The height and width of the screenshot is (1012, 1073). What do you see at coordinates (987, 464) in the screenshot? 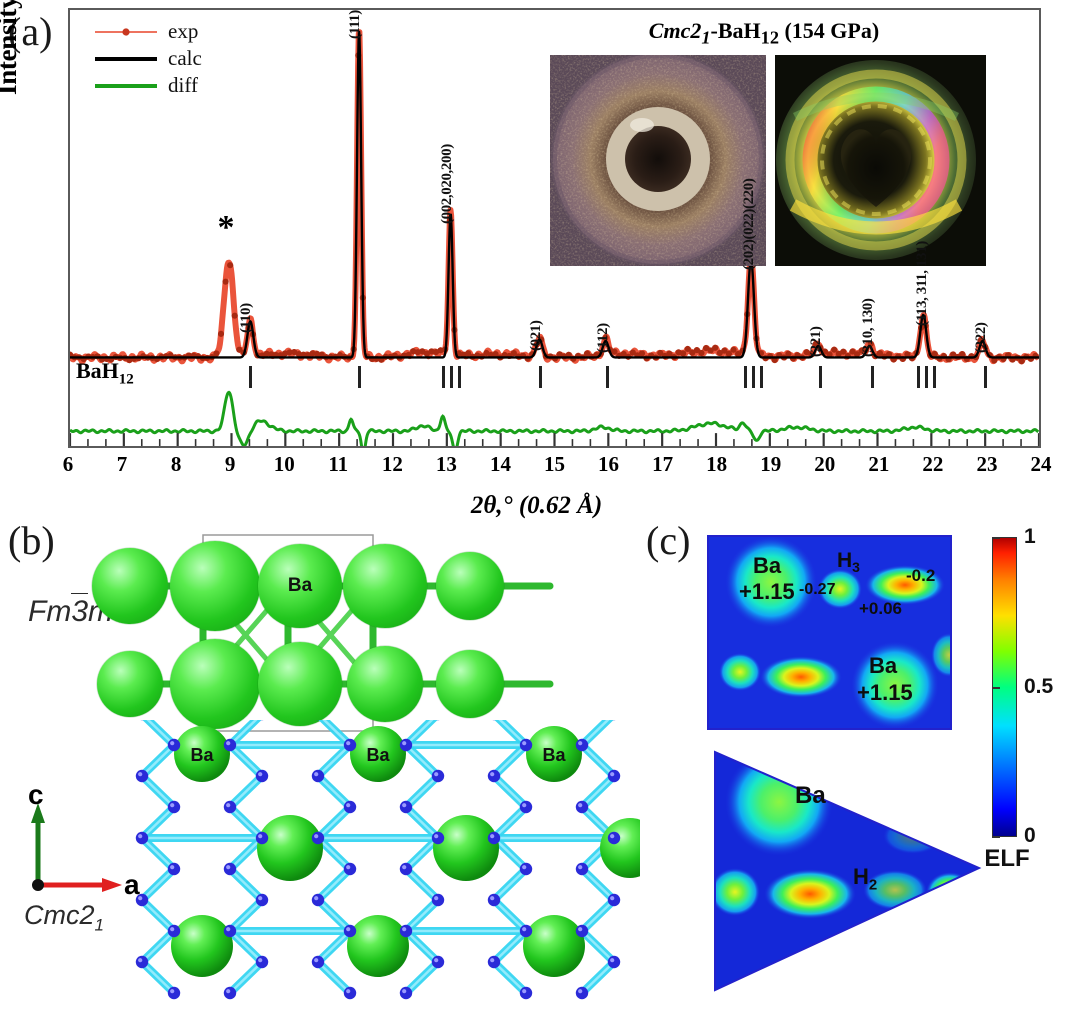
I see `x-tick-label: 23` at bounding box center [987, 464].